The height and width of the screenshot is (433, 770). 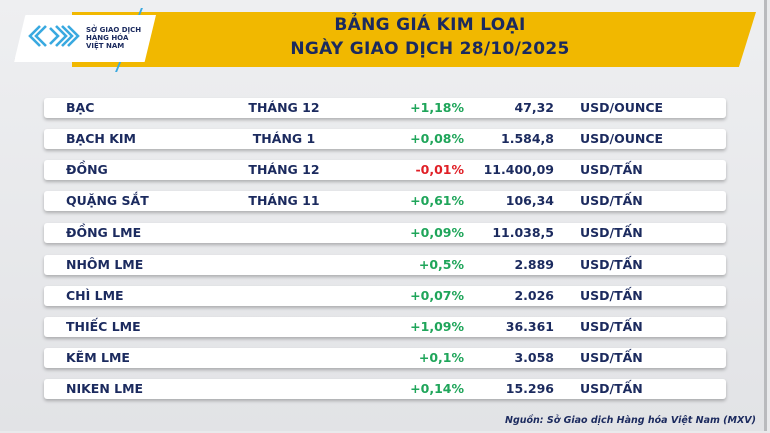 What do you see at coordinates (439, 169) in the screenshot?
I see `change-percent: -0,01%` at bounding box center [439, 169].